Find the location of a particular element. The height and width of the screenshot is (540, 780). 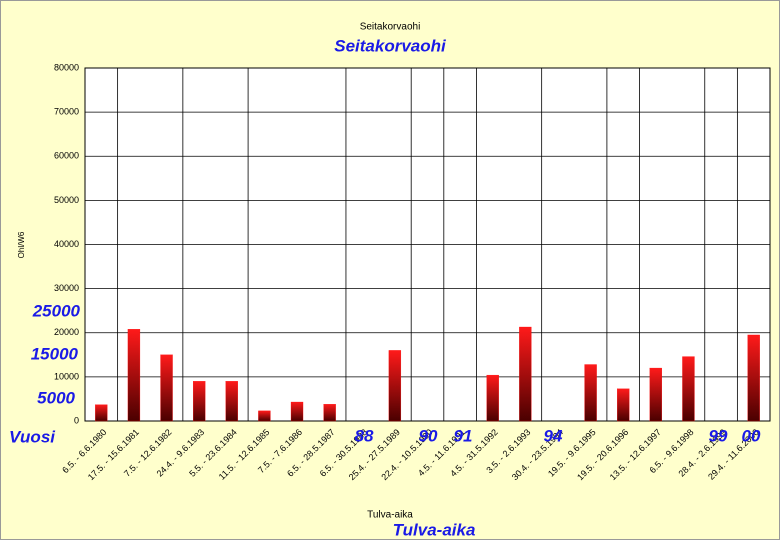

y-axis-label: Ohl/W6 is located at coordinates (21, 244).